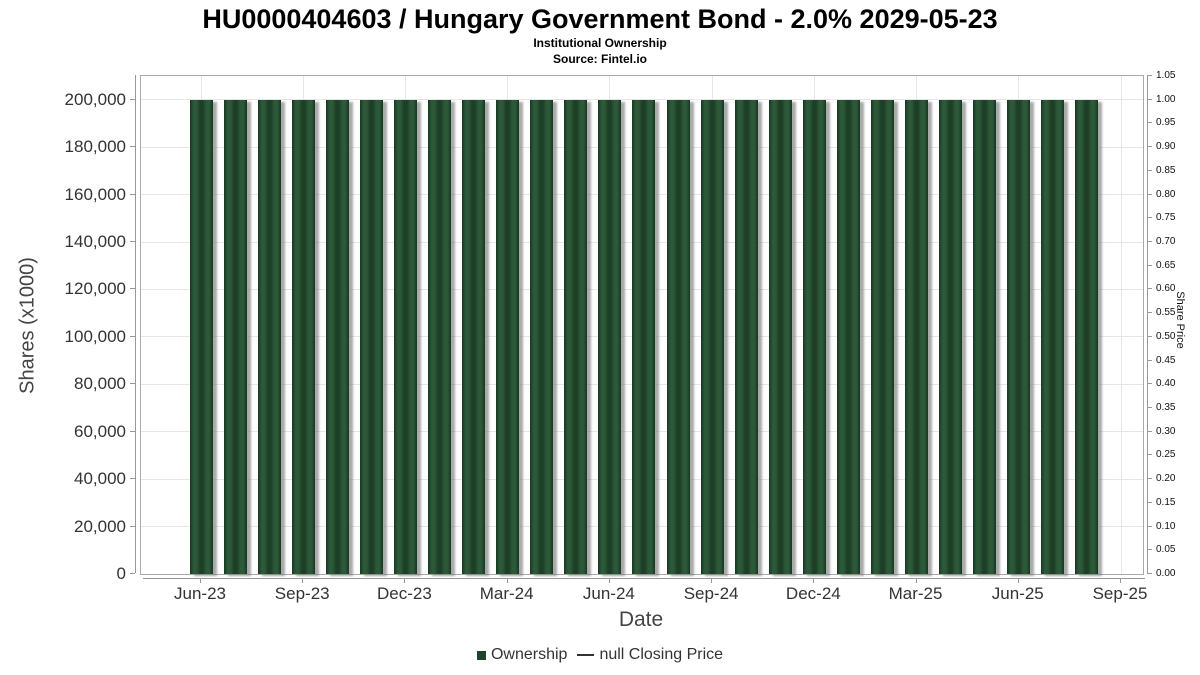 This screenshot has width=1200, height=675. Describe the element at coordinates (1166, 265) in the screenshot. I see `right-axis-tick-label: 0.65` at that location.